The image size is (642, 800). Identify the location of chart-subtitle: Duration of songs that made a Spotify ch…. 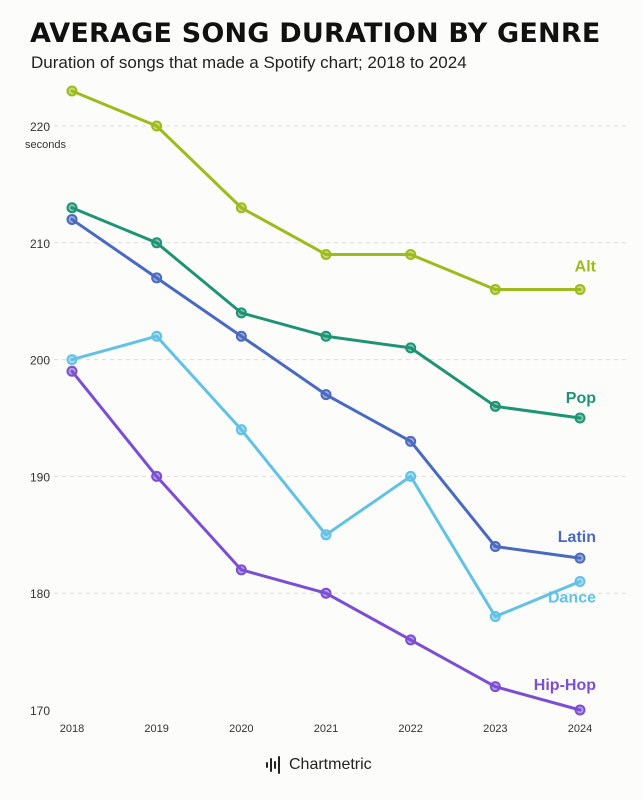
(249, 62).